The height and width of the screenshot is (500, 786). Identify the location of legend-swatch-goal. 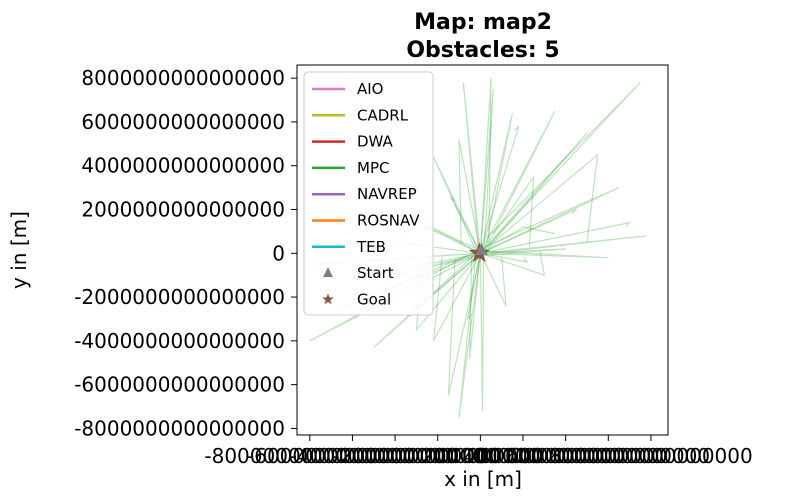
(328, 299).